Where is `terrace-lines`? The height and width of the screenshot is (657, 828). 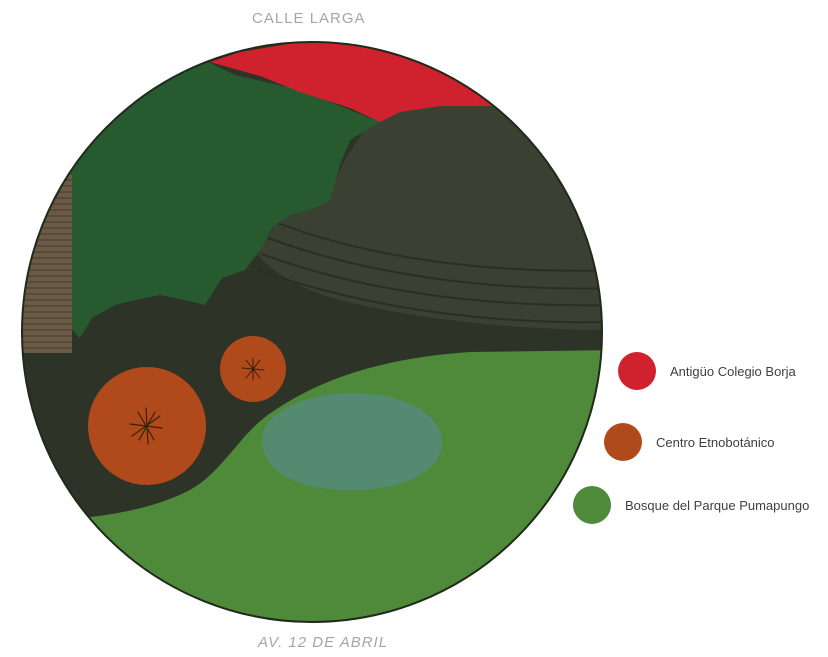
terrace-lines is located at coordinates (429, 272).